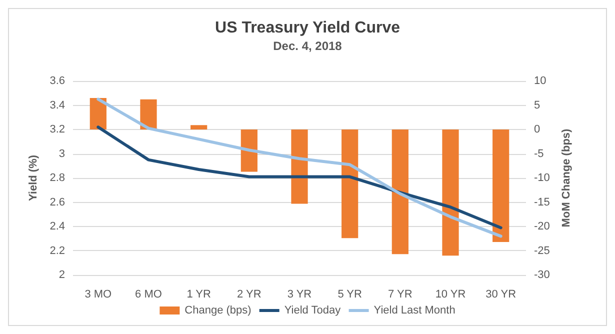 The image size is (615, 334). Describe the element at coordinates (540, 81) in the screenshot. I see `y2-tick-label: 10` at that location.